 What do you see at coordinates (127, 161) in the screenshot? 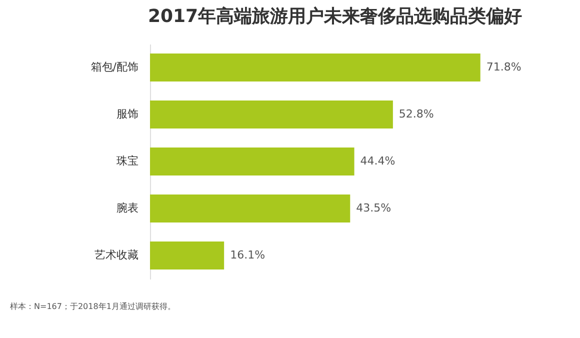
I see `y-tick-label: 珠宝` at bounding box center [127, 161].